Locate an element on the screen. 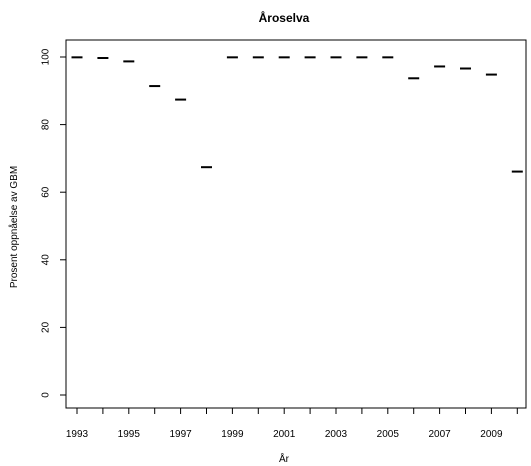 This screenshot has height=466, width=531. y-tick-label-60: 60 is located at coordinates (46, 192).